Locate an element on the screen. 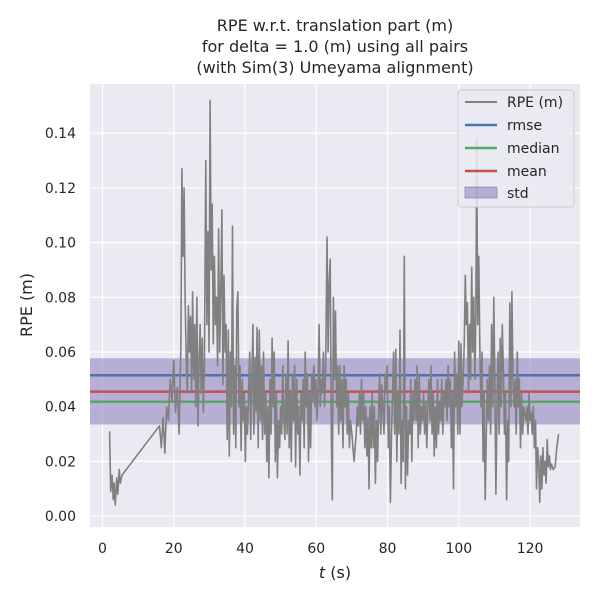 This screenshot has width=600, height=600. legend-label-rpe: RPE (m) is located at coordinates (535, 103).